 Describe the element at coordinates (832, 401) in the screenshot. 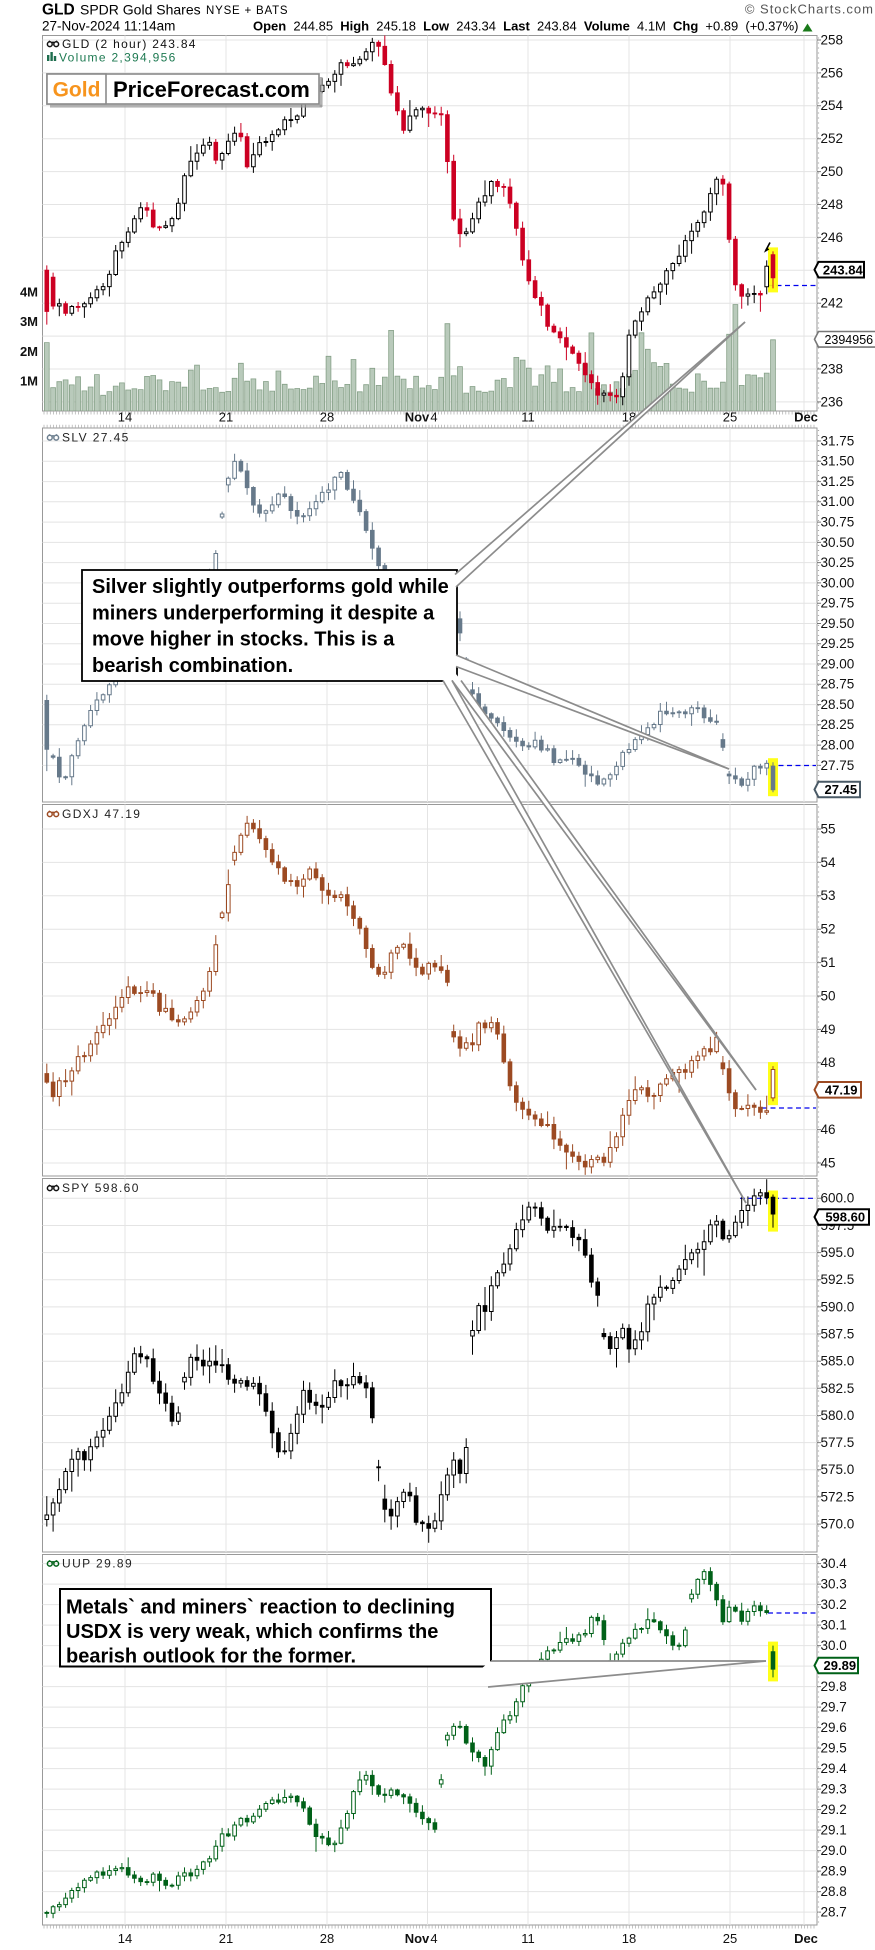

I see `svg-text: 236` at that location.